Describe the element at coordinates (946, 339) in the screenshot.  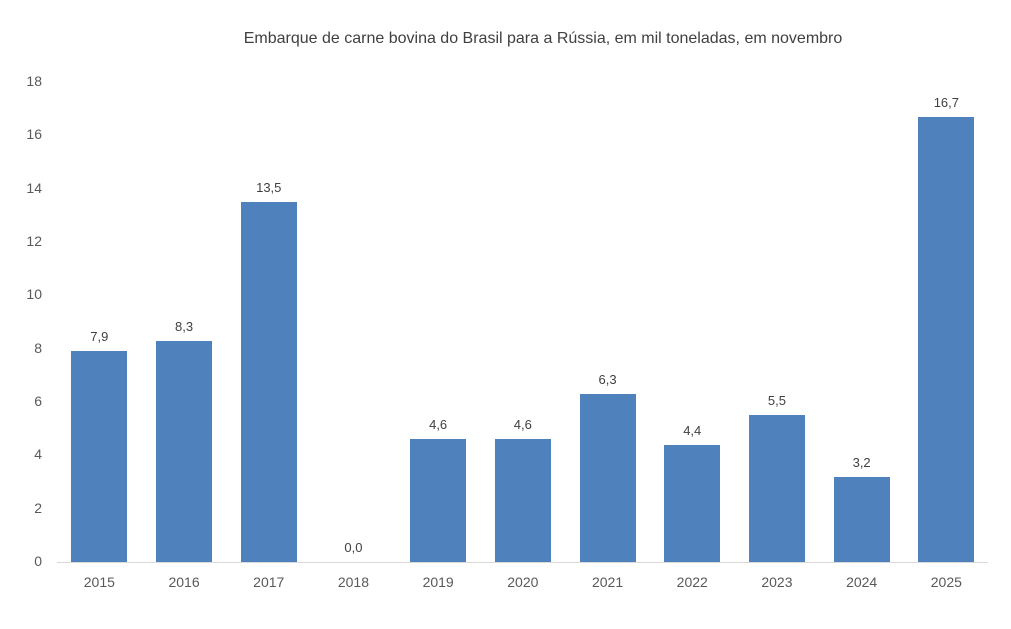
I see `bar-2025` at that location.